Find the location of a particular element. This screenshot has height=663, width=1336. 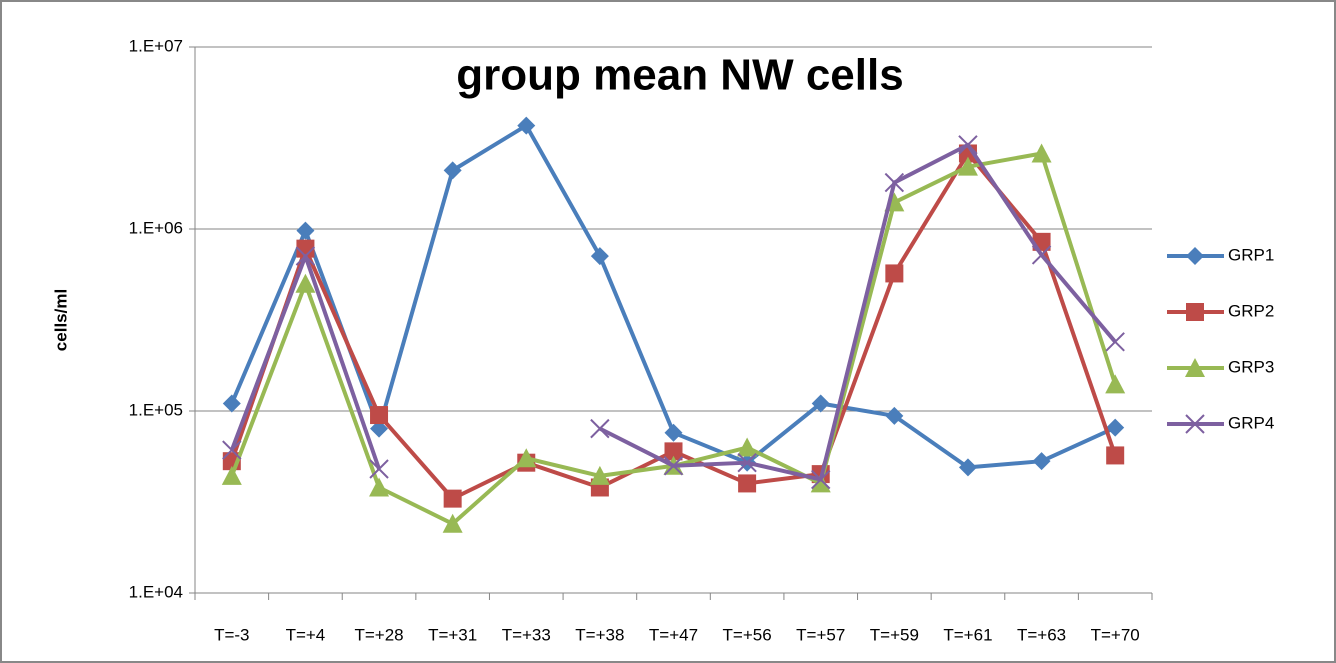

legend-label: GRP2 is located at coordinates (1251, 310).